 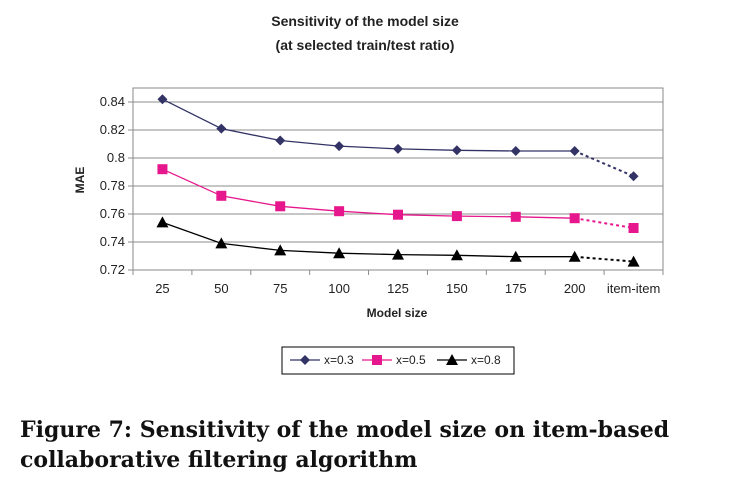 What do you see at coordinates (112, 213) in the screenshot?
I see `y-tick-label: 0.76` at bounding box center [112, 213].